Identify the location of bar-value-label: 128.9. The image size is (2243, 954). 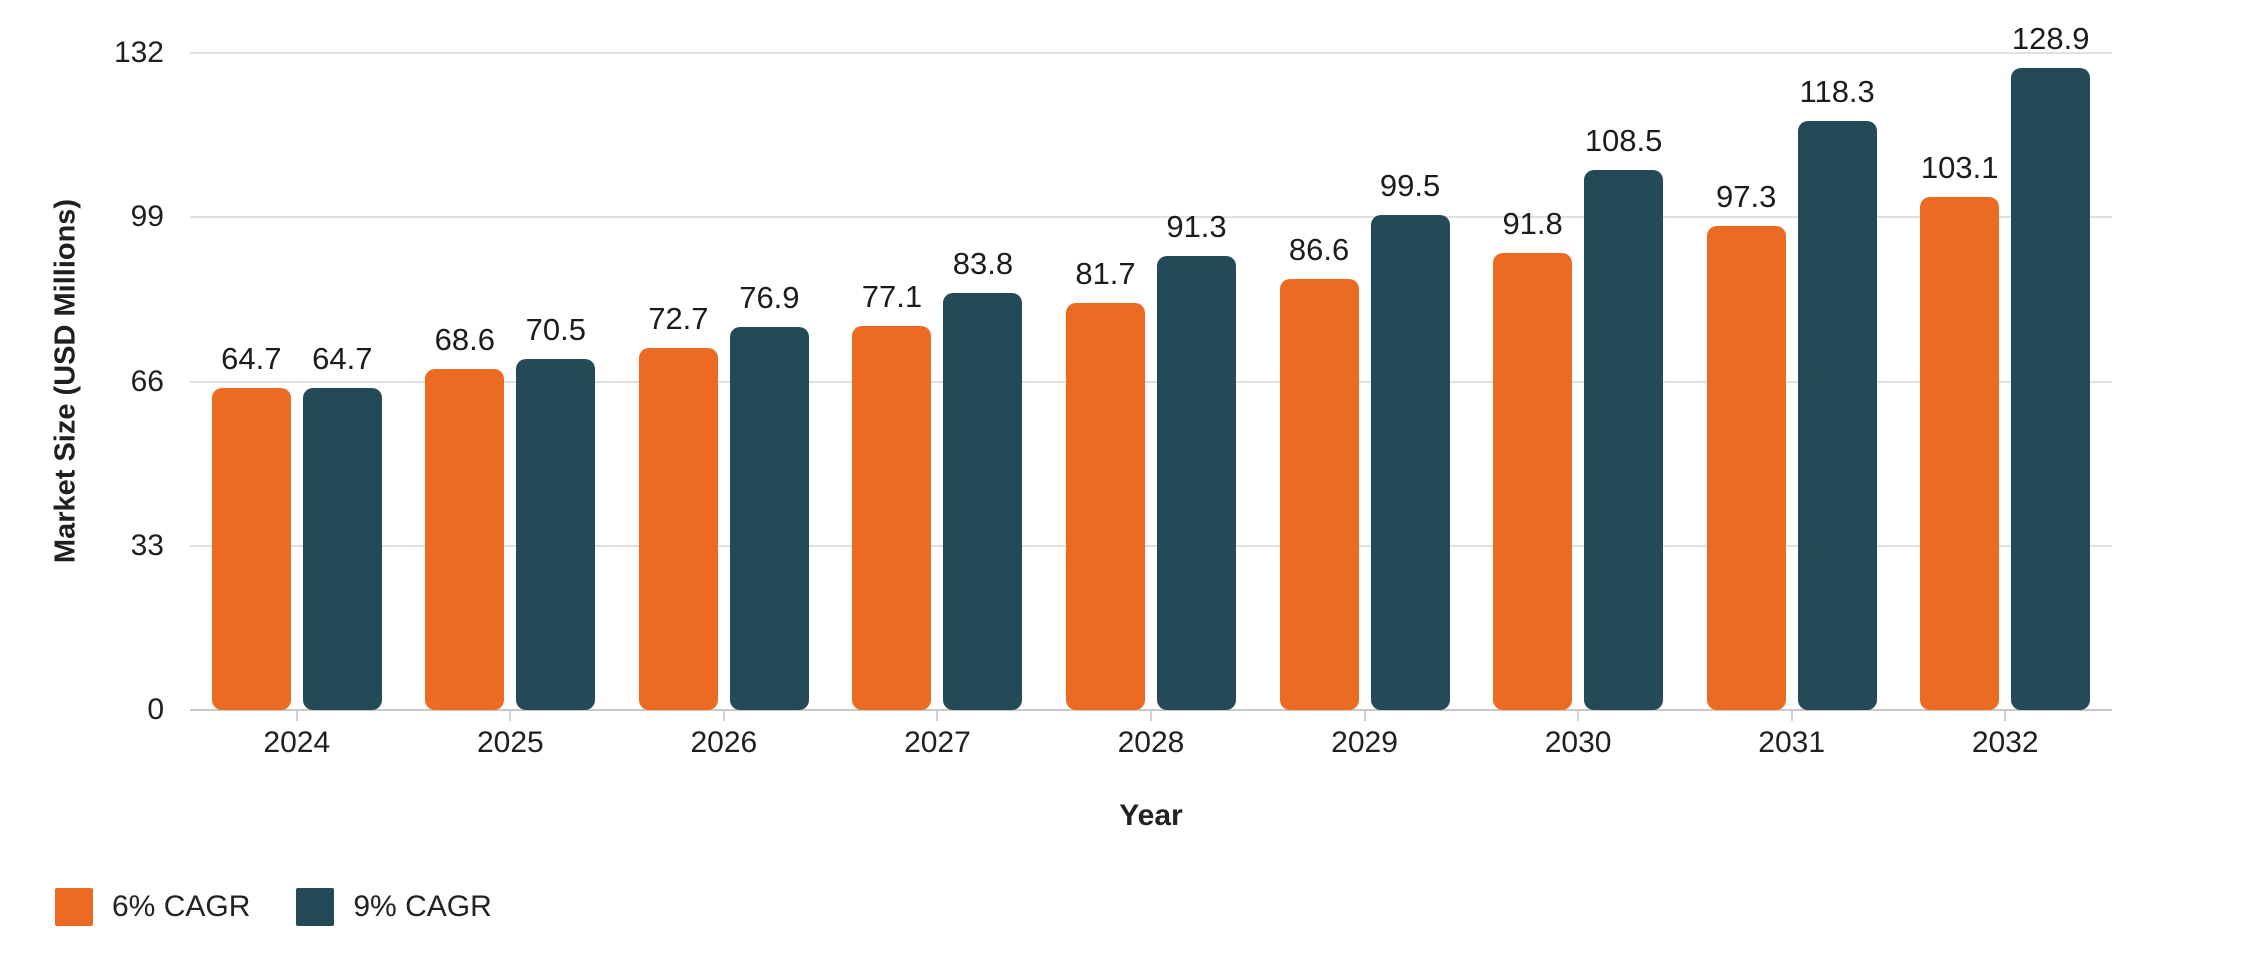
(2050, 39).